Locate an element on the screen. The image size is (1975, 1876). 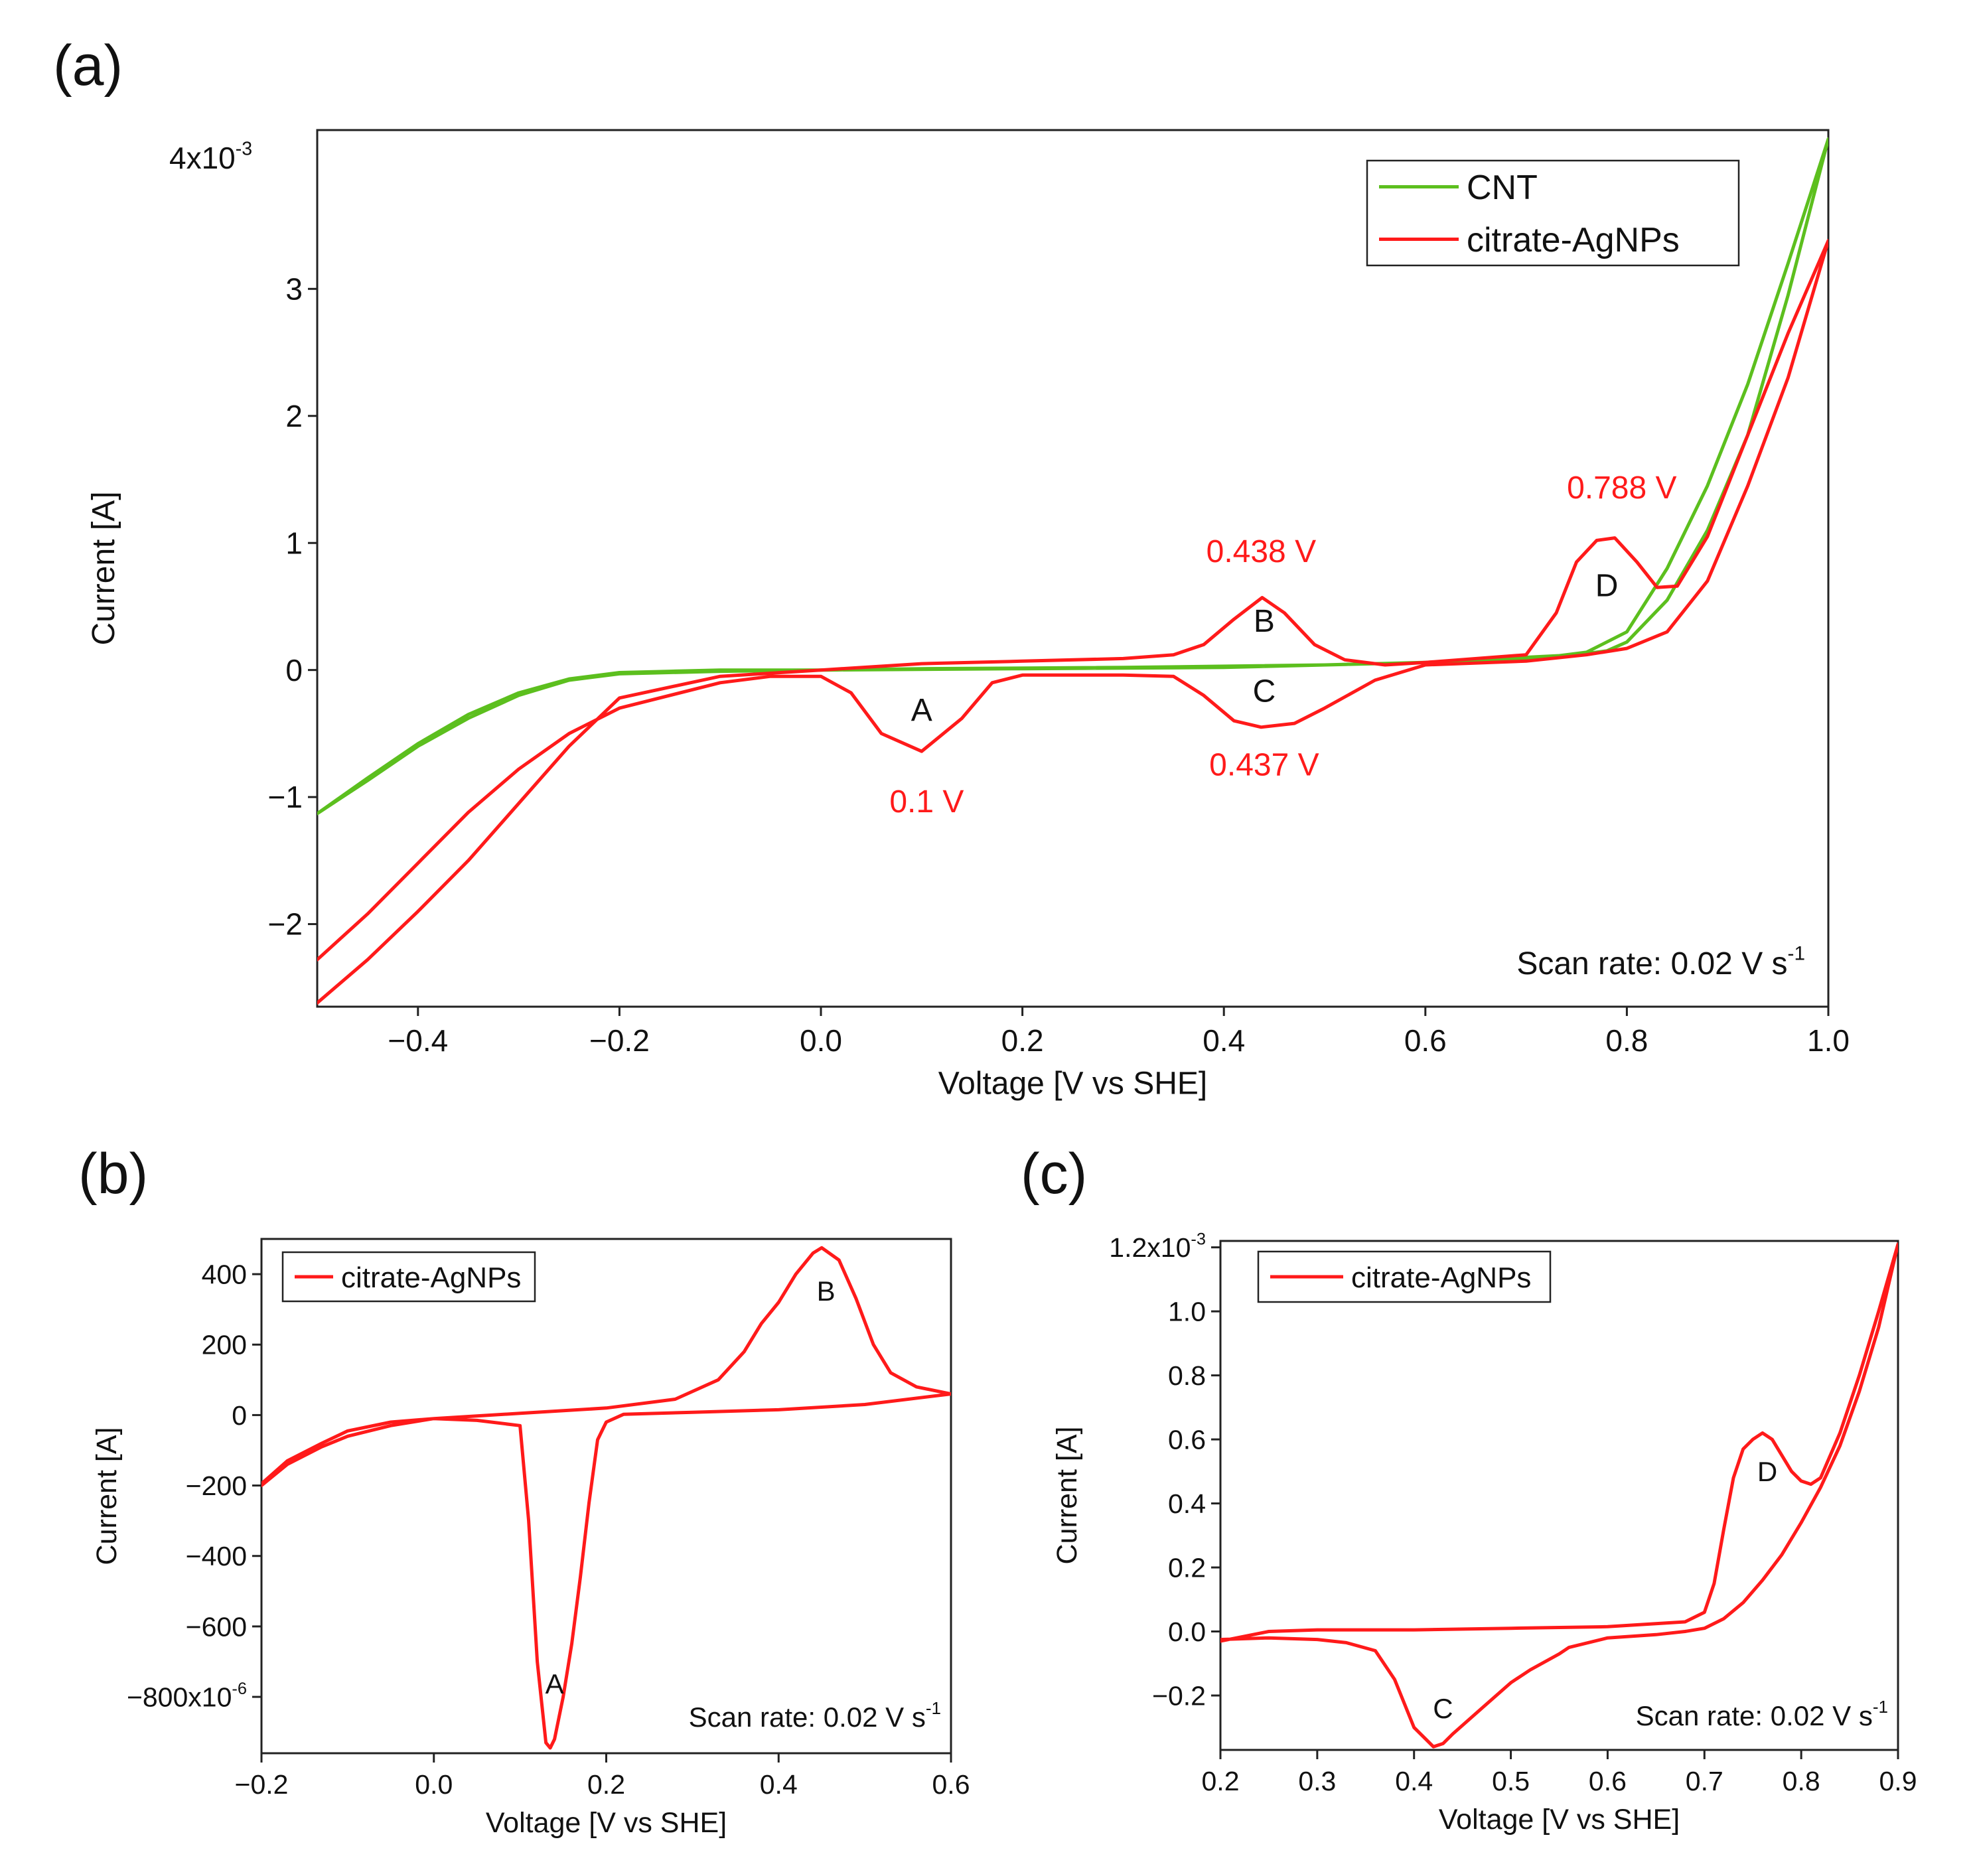
peak-label: 0.437 V is located at coordinates (1264, 765).